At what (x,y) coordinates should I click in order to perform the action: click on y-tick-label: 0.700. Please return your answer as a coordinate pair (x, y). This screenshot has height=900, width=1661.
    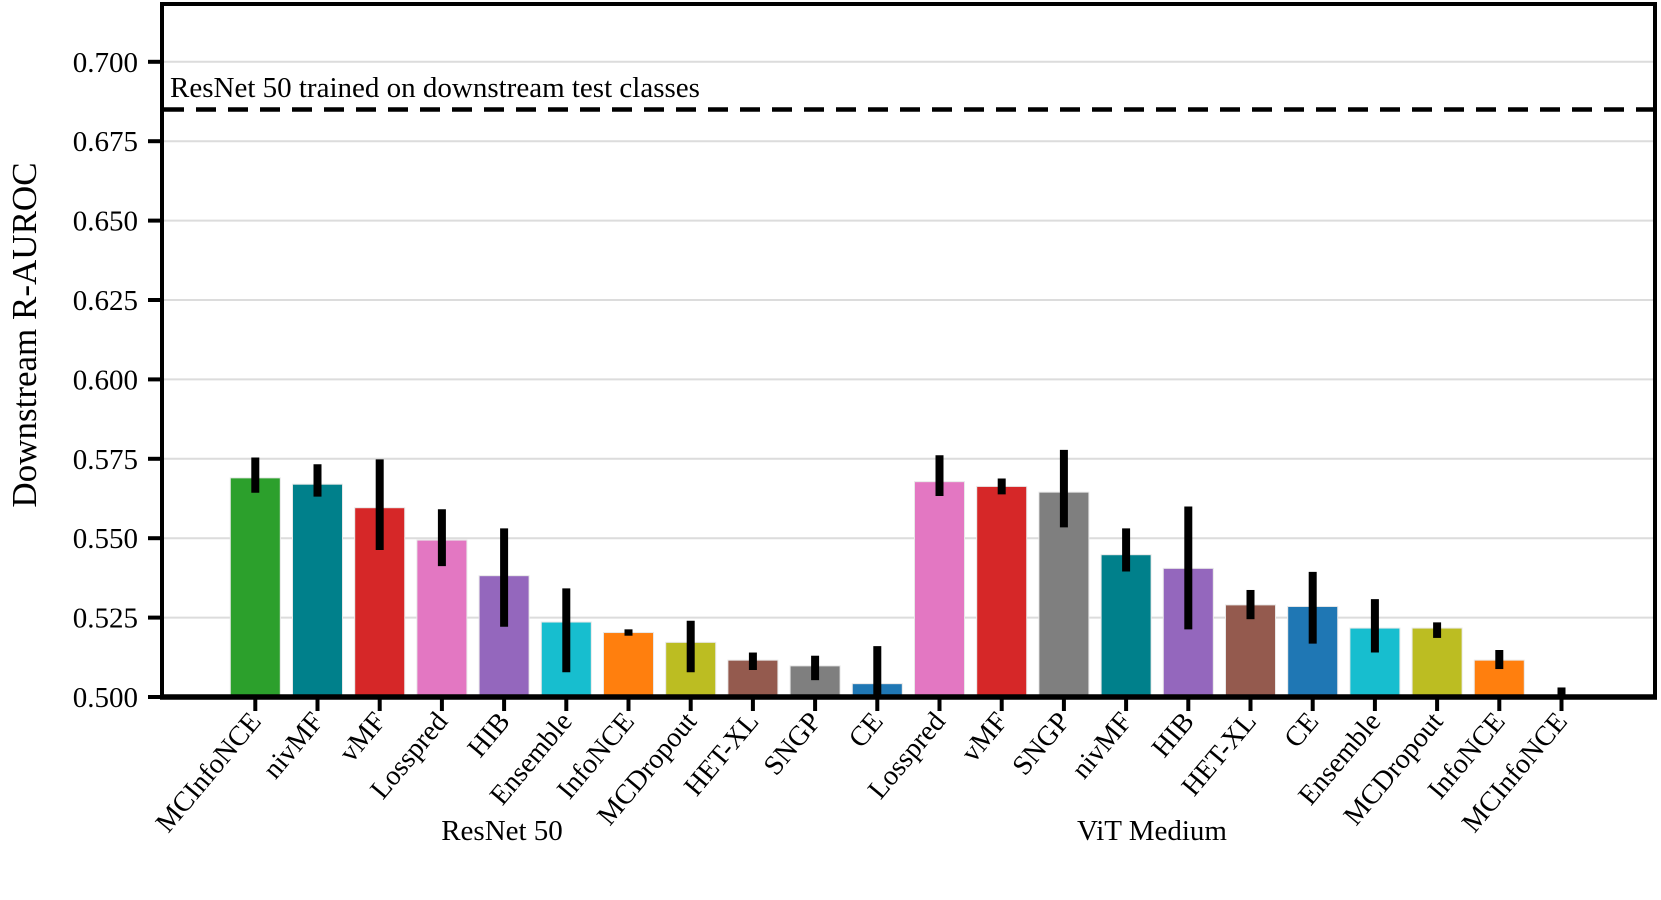
    Looking at the image, I should click on (105, 63).